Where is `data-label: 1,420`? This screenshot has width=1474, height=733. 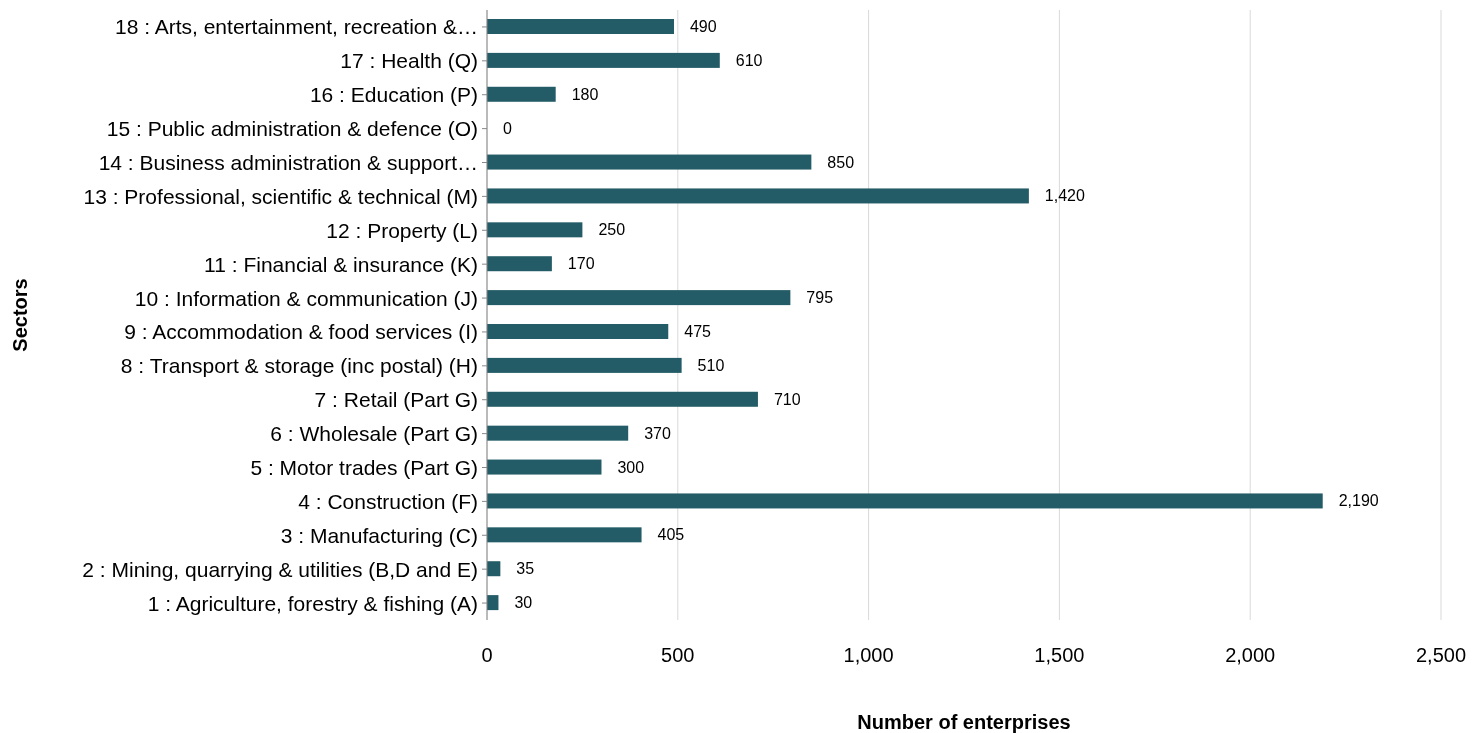
data-label: 1,420 is located at coordinates (1065, 196).